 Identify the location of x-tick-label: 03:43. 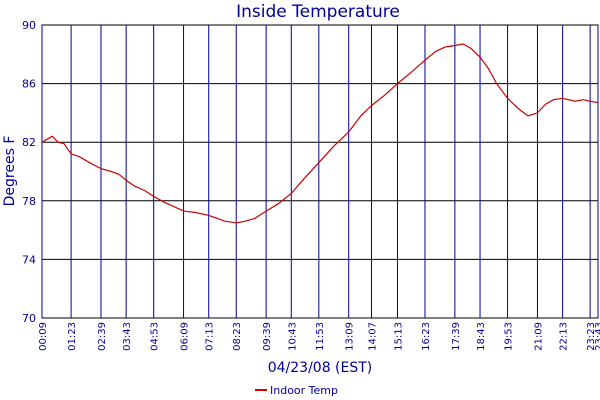
(127, 336).